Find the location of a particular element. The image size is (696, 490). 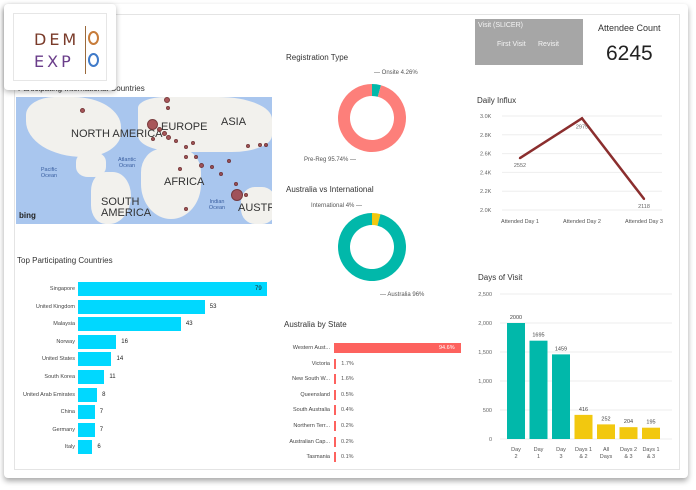

label-atlantic-ocean: Atlantic Ocean is located at coordinates (127, 163).